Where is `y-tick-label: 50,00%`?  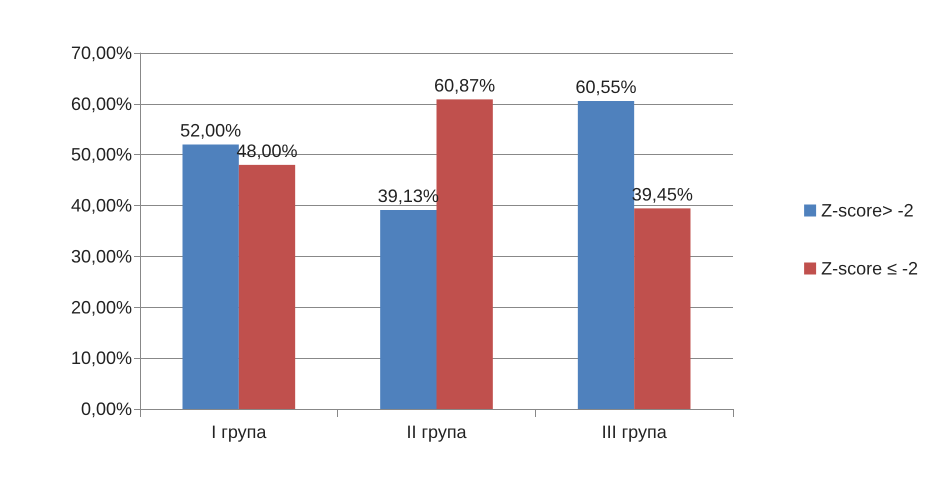 y-tick-label: 50,00% is located at coordinates (101, 154).